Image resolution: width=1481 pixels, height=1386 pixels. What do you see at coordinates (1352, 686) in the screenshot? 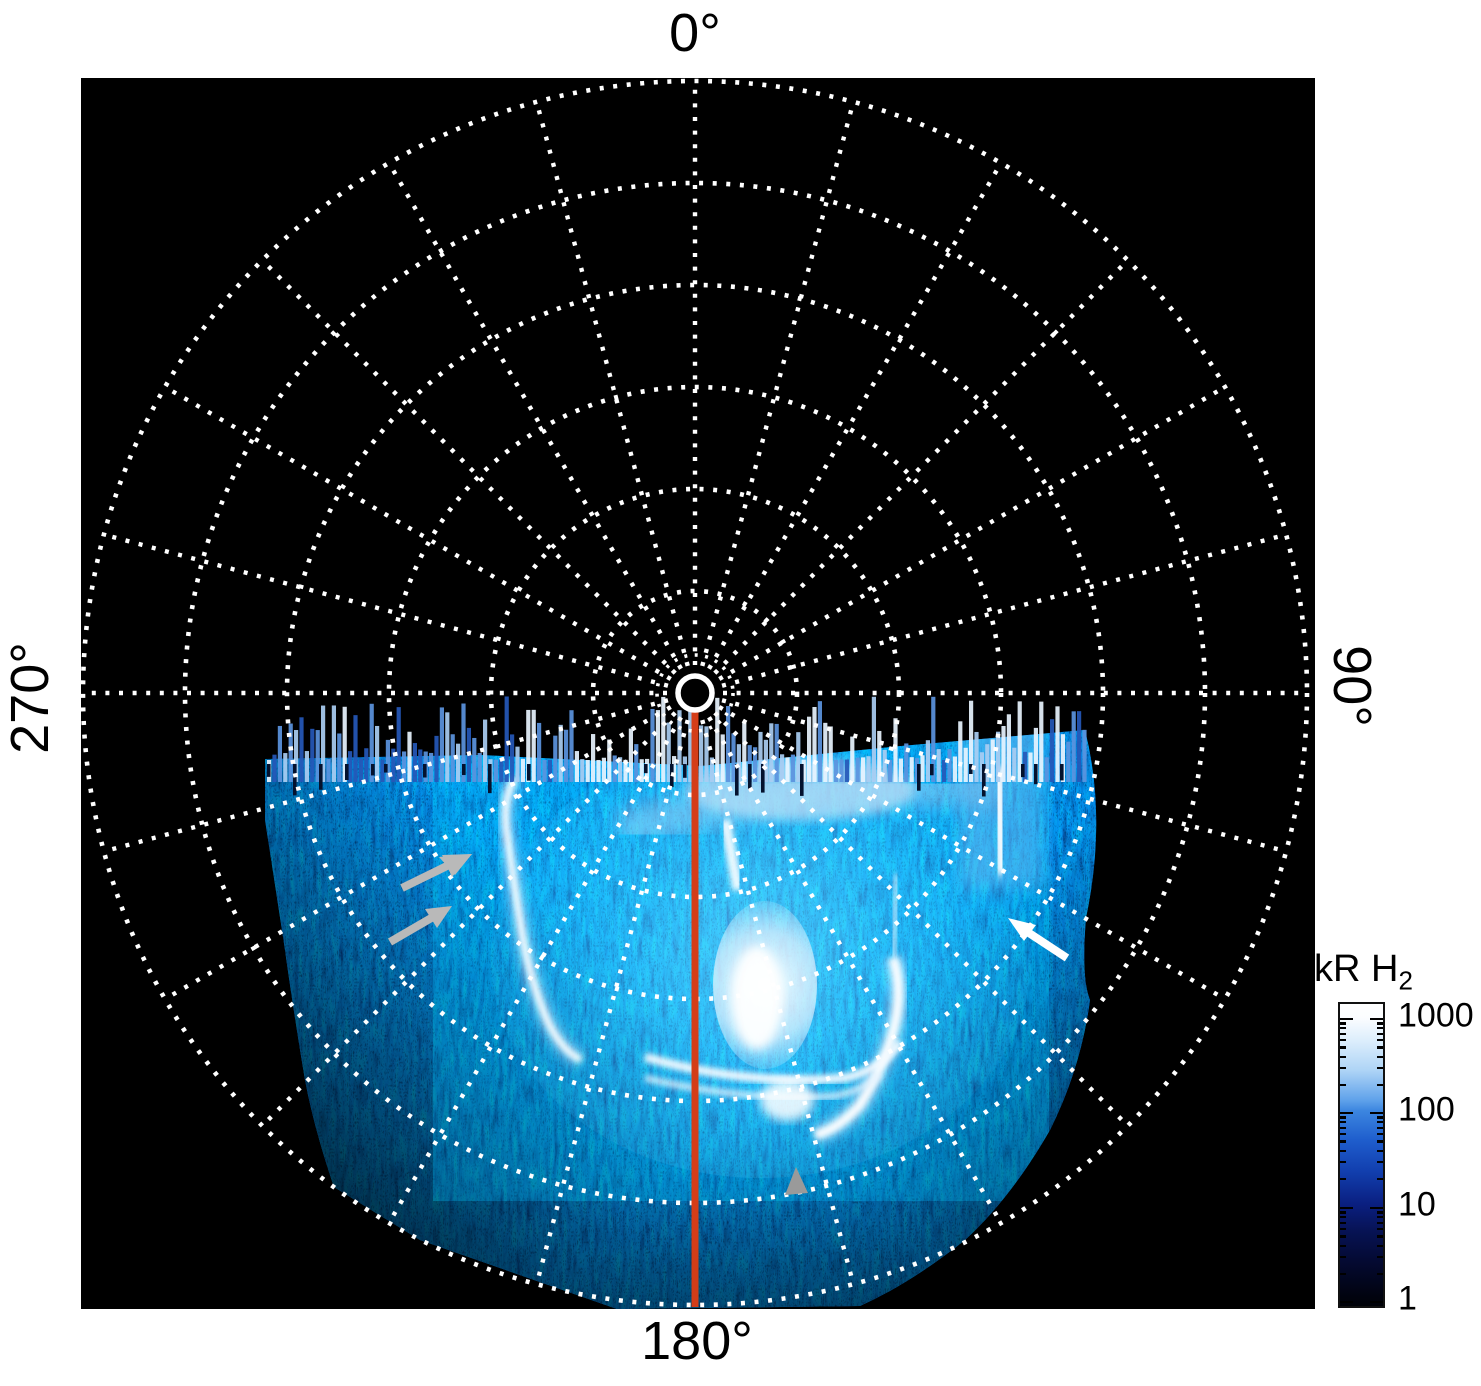
I see `angle-label-90: 90°` at bounding box center [1352, 686].